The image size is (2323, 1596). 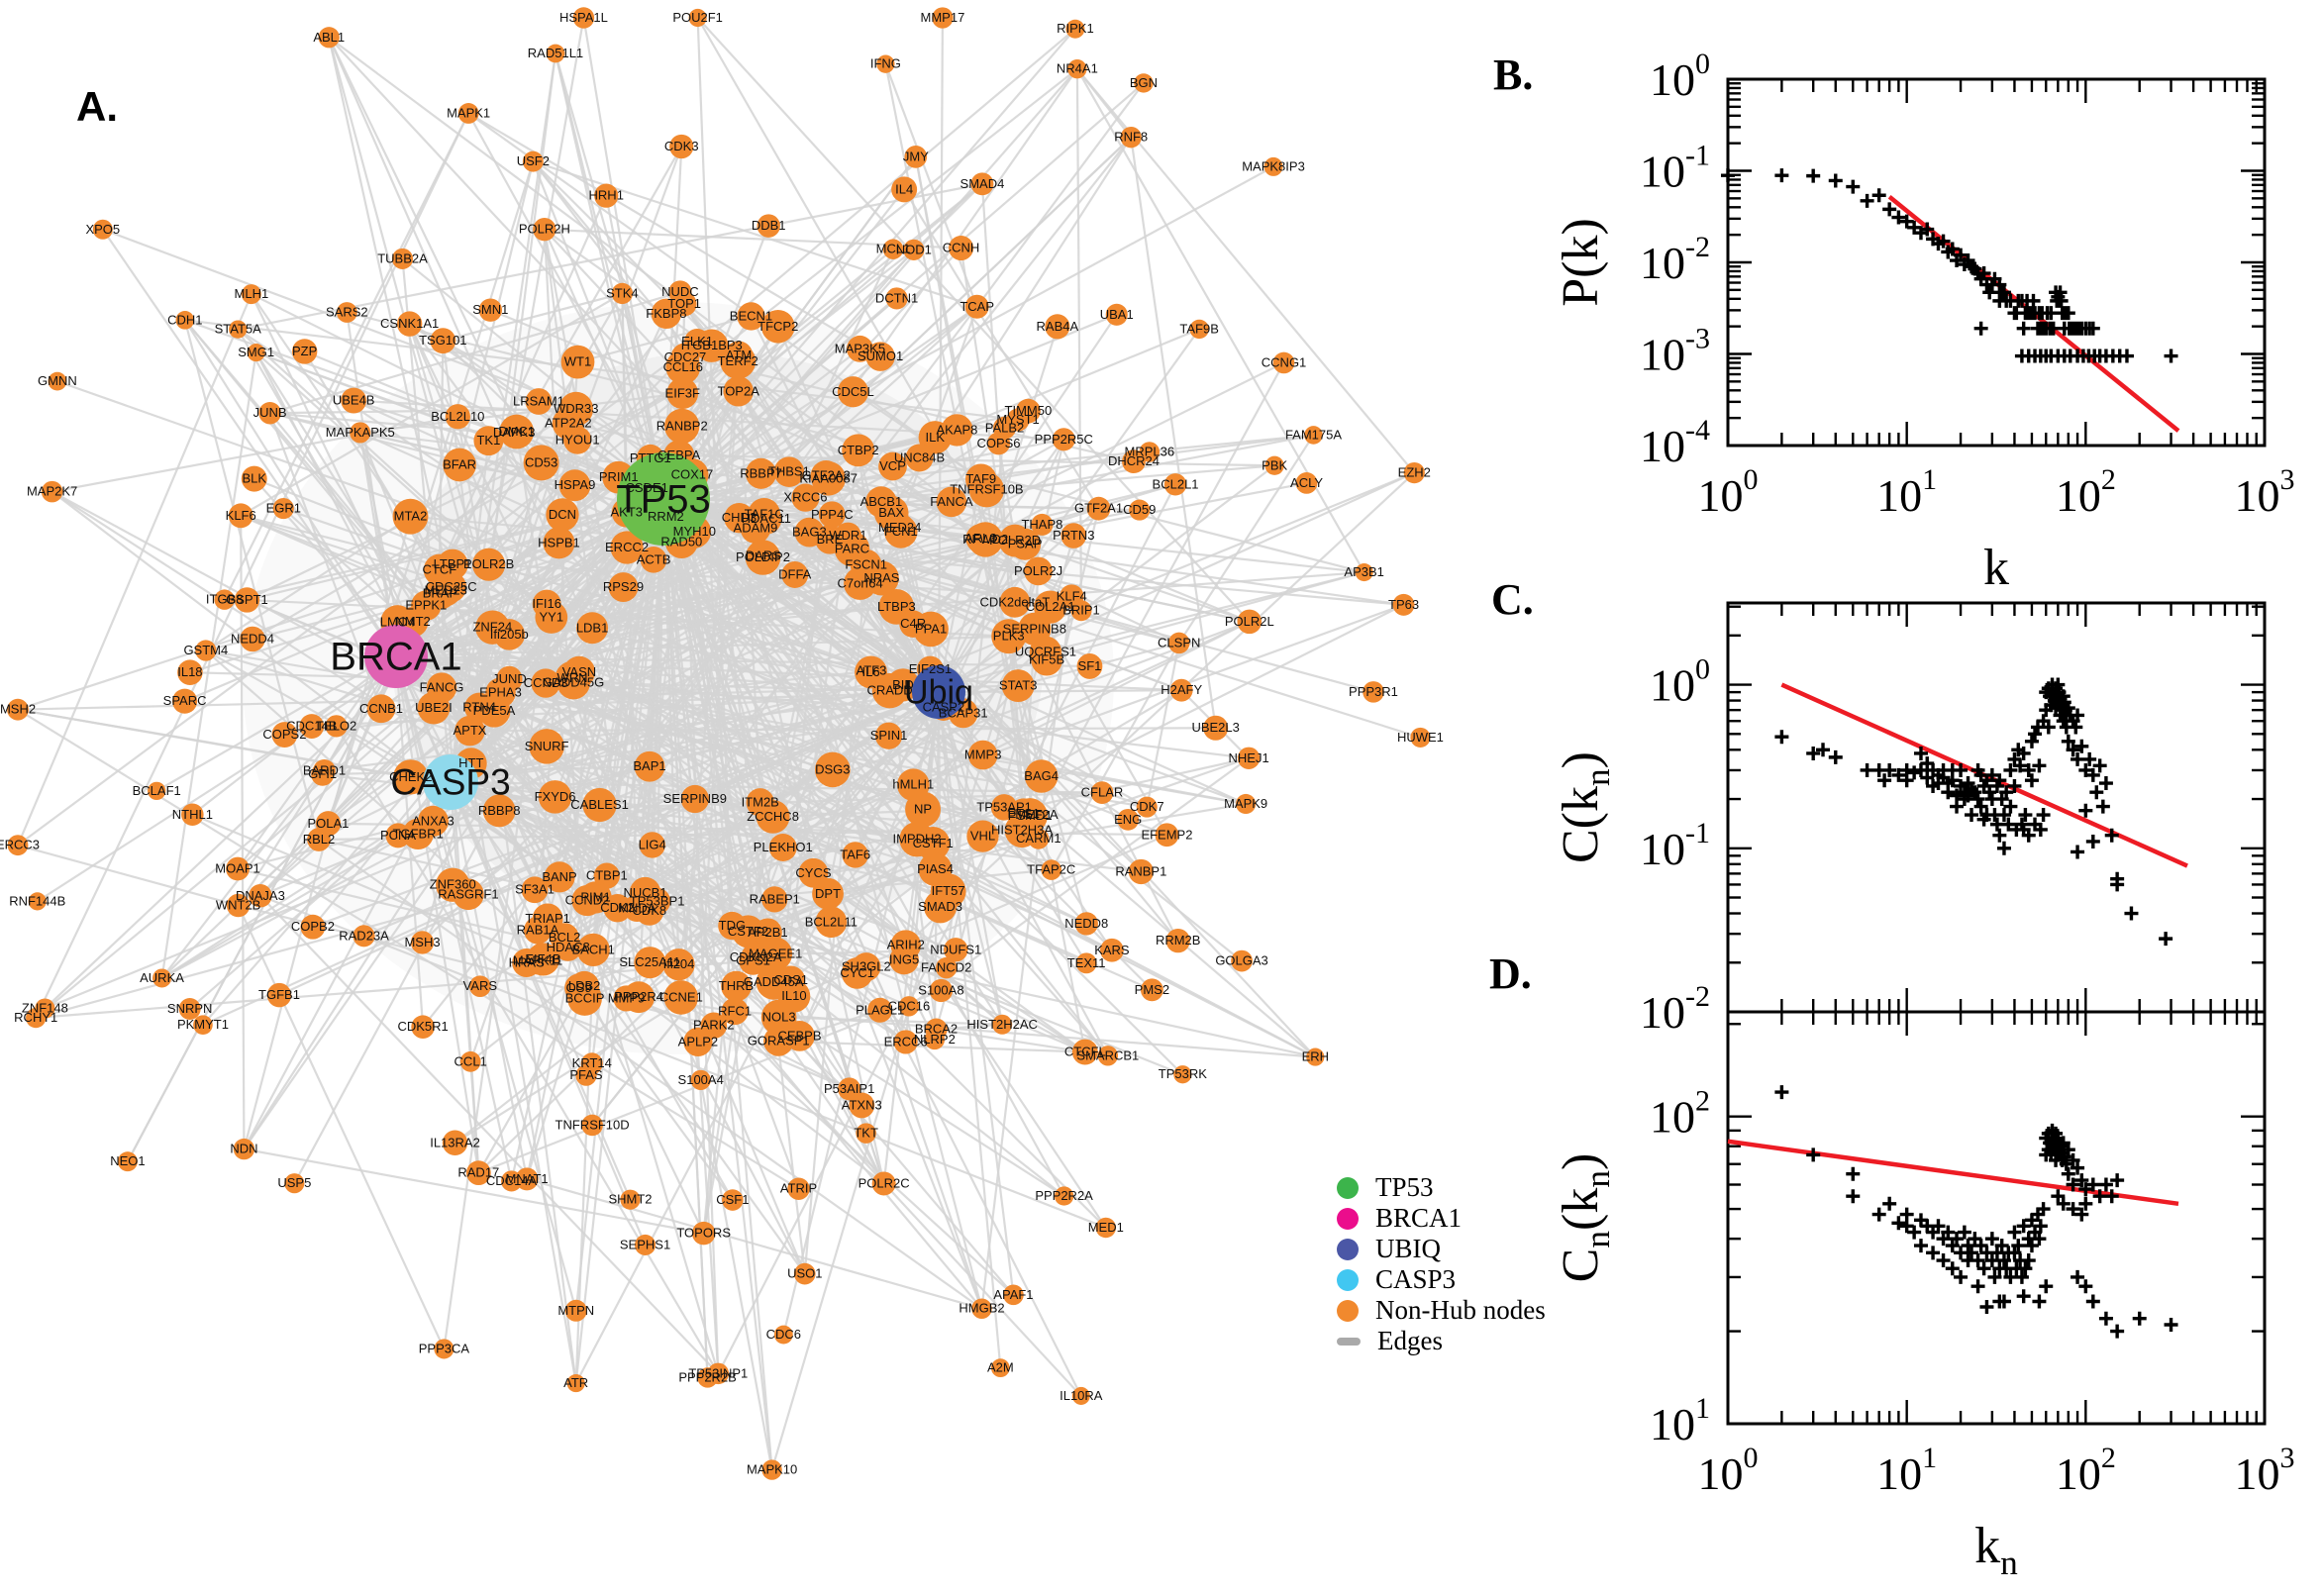 What do you see at coordinates (957, 429) in the screenshot?
I see `gene-label: AKAP8` at bounding box center [957, 429].